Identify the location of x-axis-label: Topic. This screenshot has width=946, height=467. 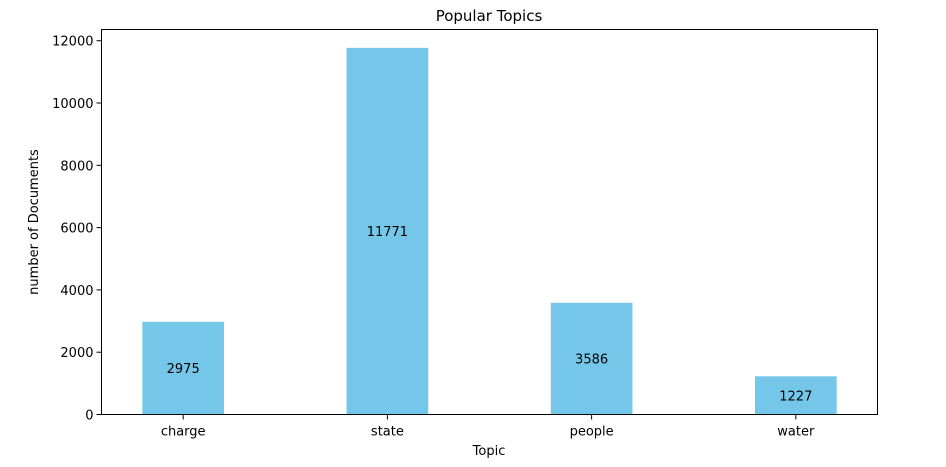
(489, 451).